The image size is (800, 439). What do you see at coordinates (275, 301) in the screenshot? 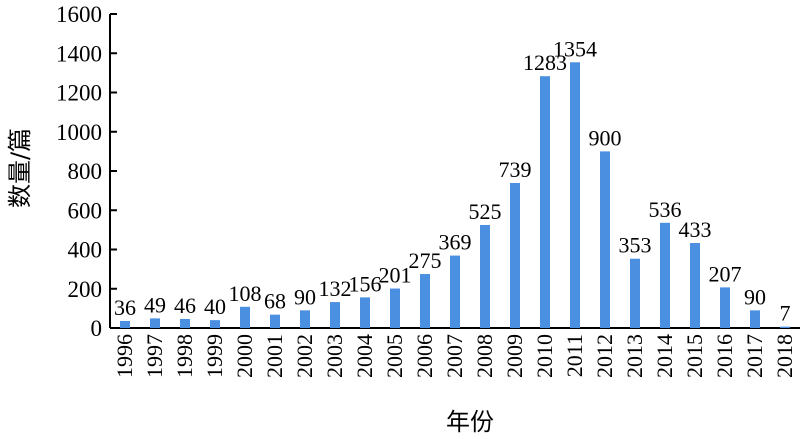
I see `data-label-2001: 68` at bounding box center [275, 301].